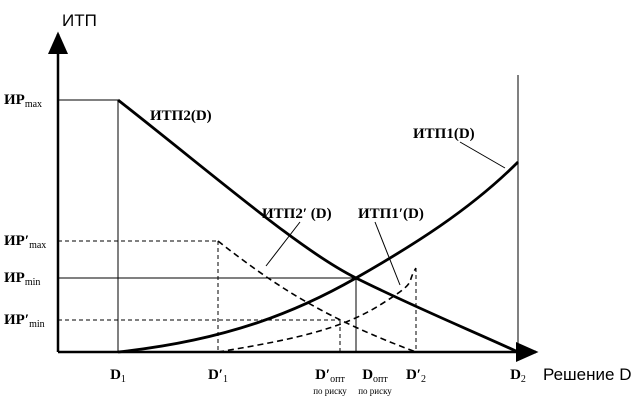  I want to click on y-label: ИР′min, so click(24, 321).